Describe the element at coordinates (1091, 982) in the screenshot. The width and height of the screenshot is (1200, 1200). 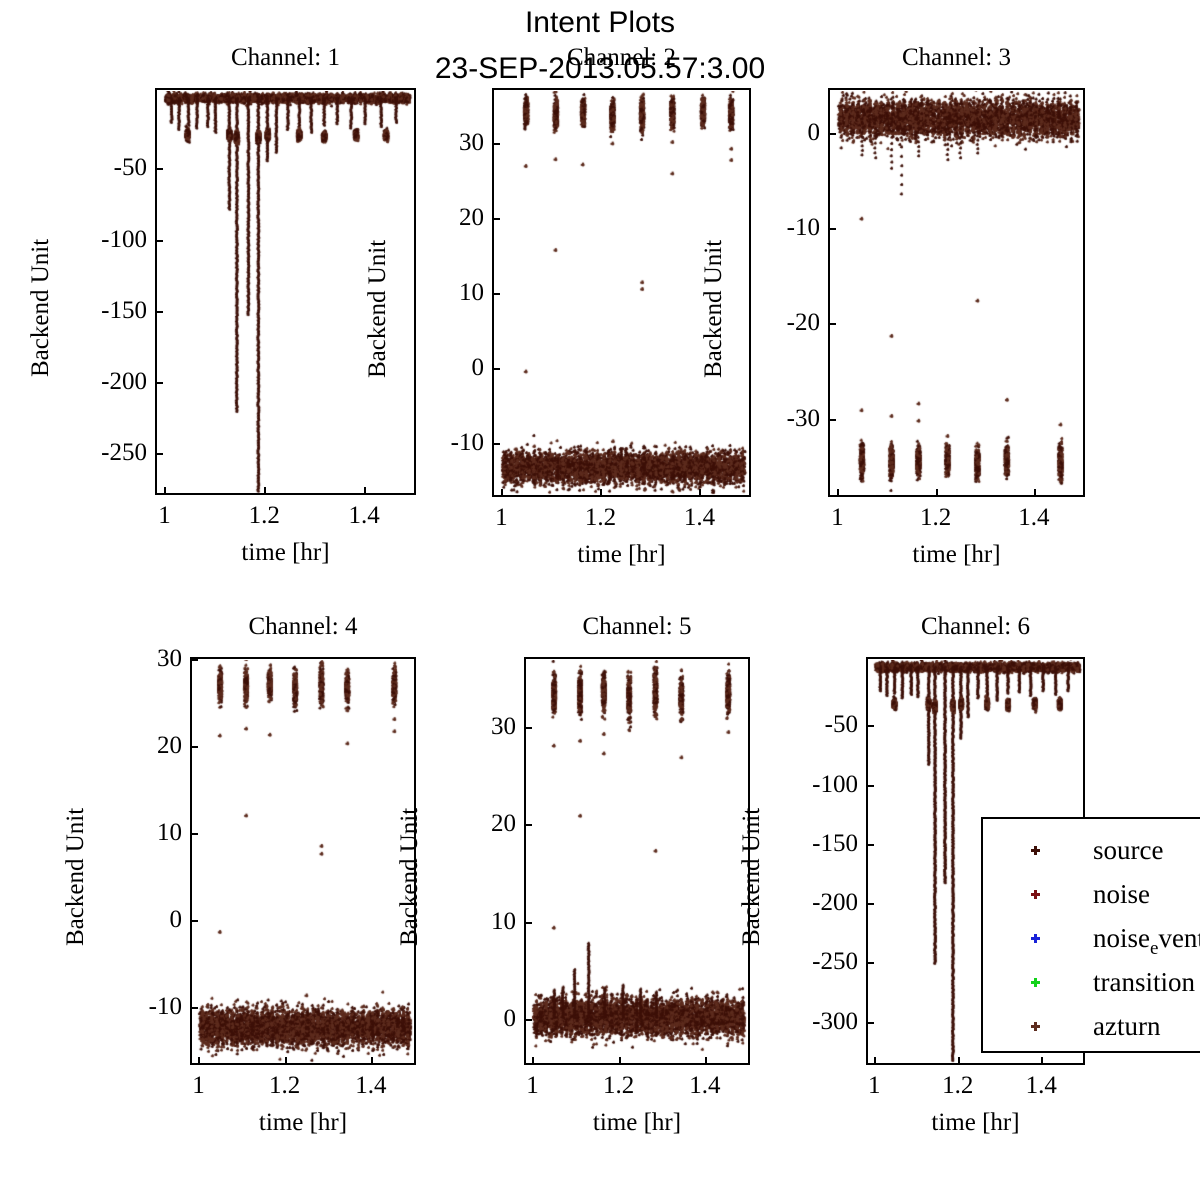
I see `legend-item-transition: transition` at that location.